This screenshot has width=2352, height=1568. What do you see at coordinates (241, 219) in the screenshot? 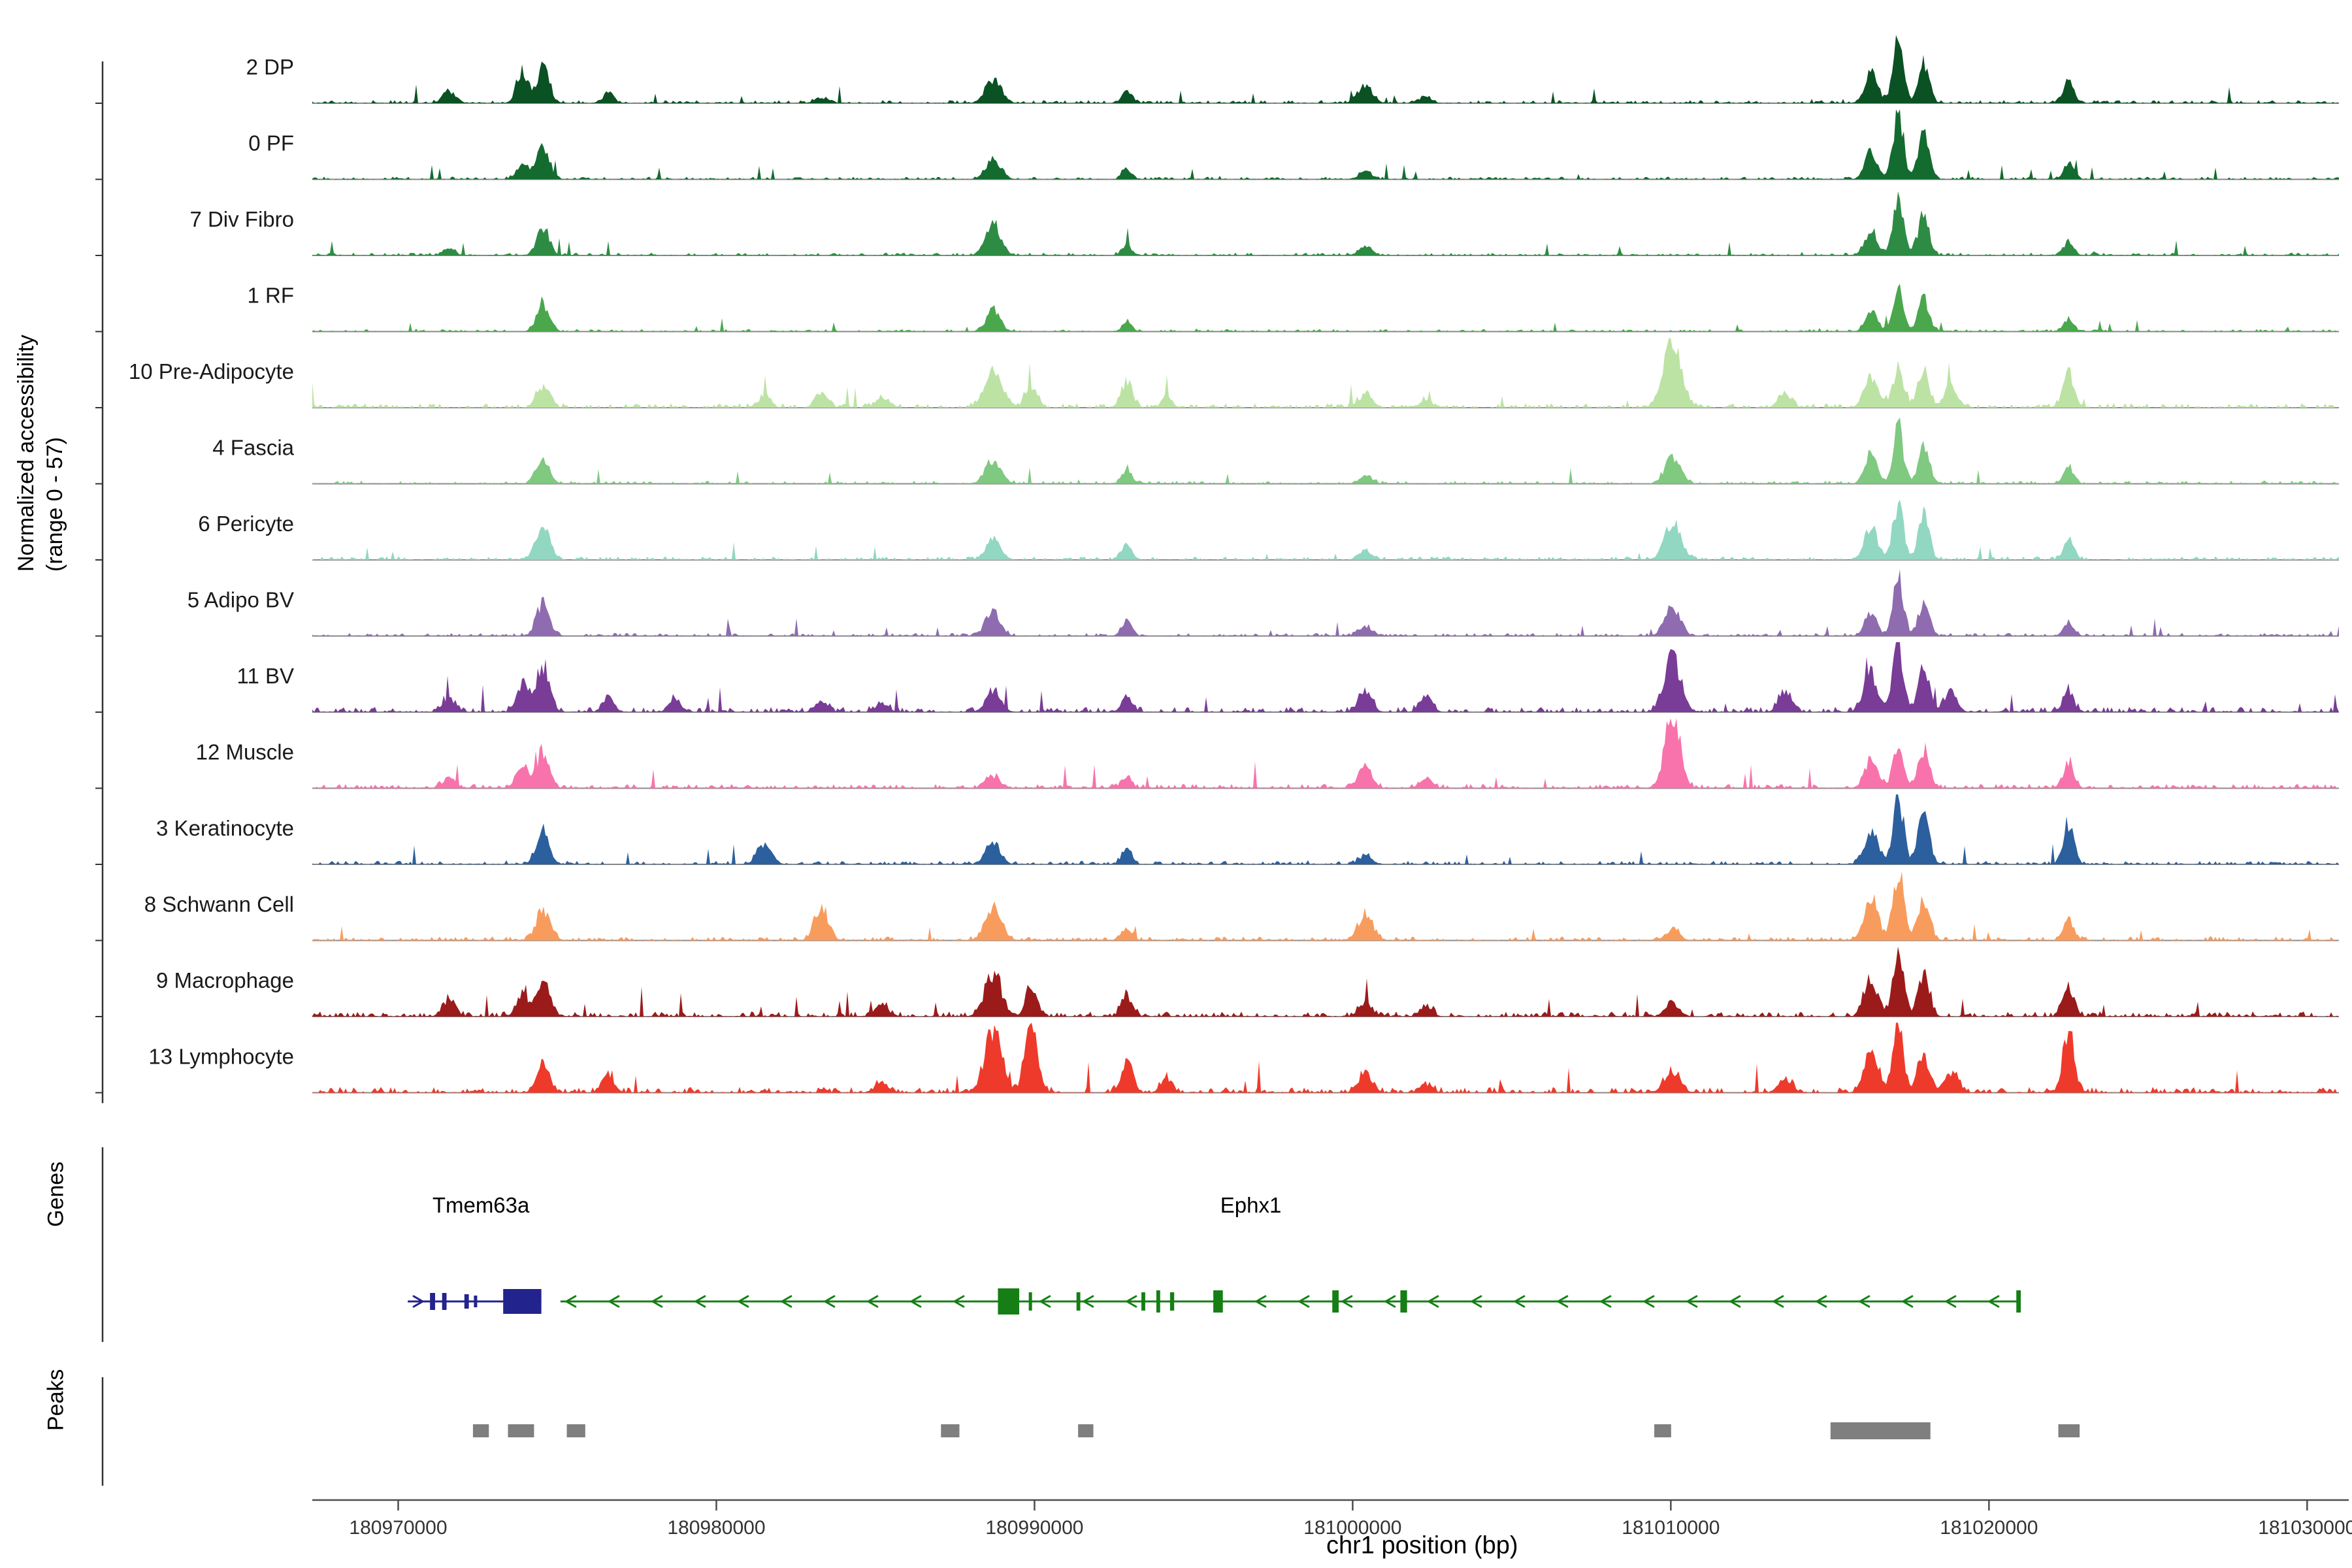
I see `track-label: 7 Div Fibro` at bounding box center [241, 219].